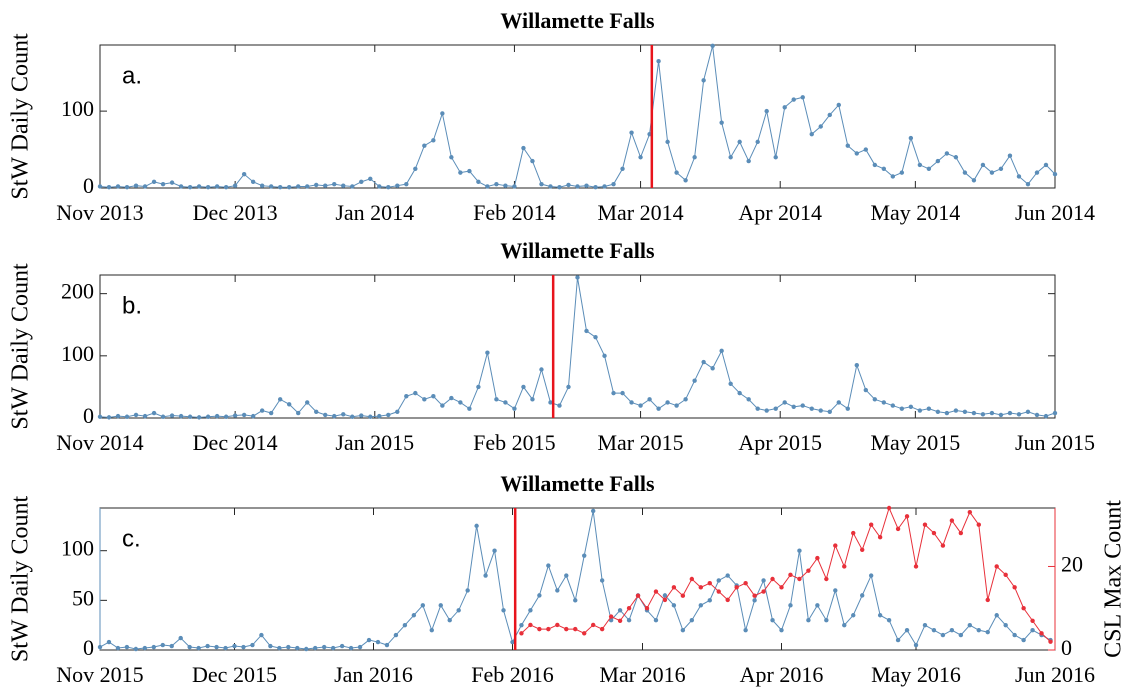 The width and height of the screenshot is (1138, 694). Describe the element at coordinates (88, 647) in the screenshot. I see `y-tick-label: 0` at that location.